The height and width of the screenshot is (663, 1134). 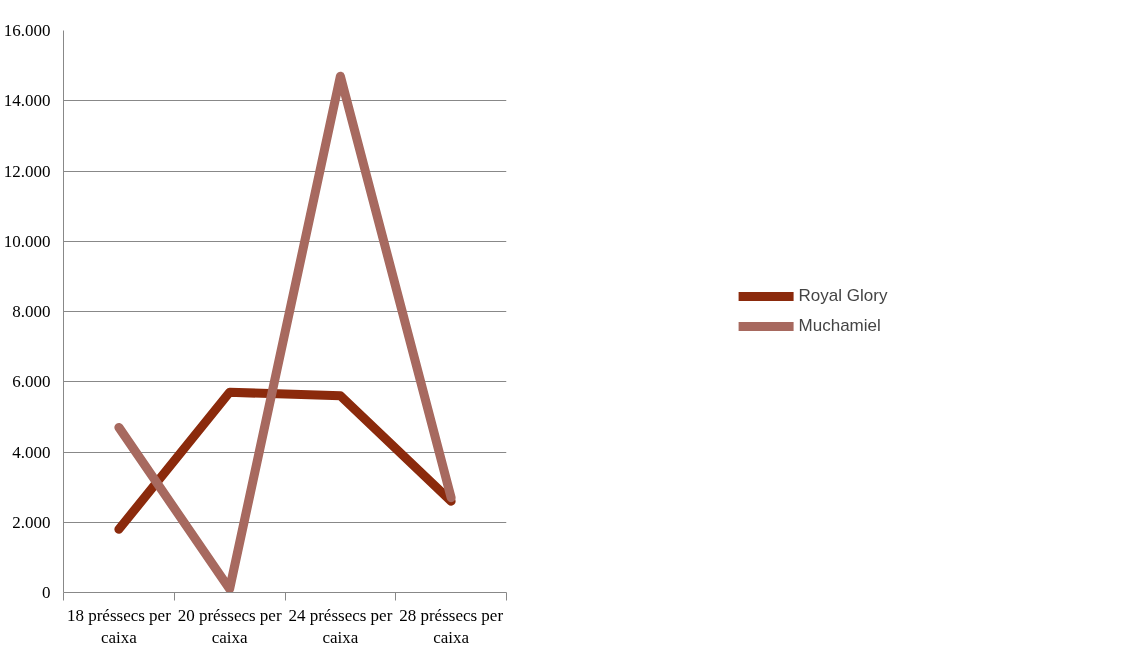 What do you see at coordinates (31, 522) in the screenshot?
I see `y-tick-label: 2.000` at bounding box center [31, 522].